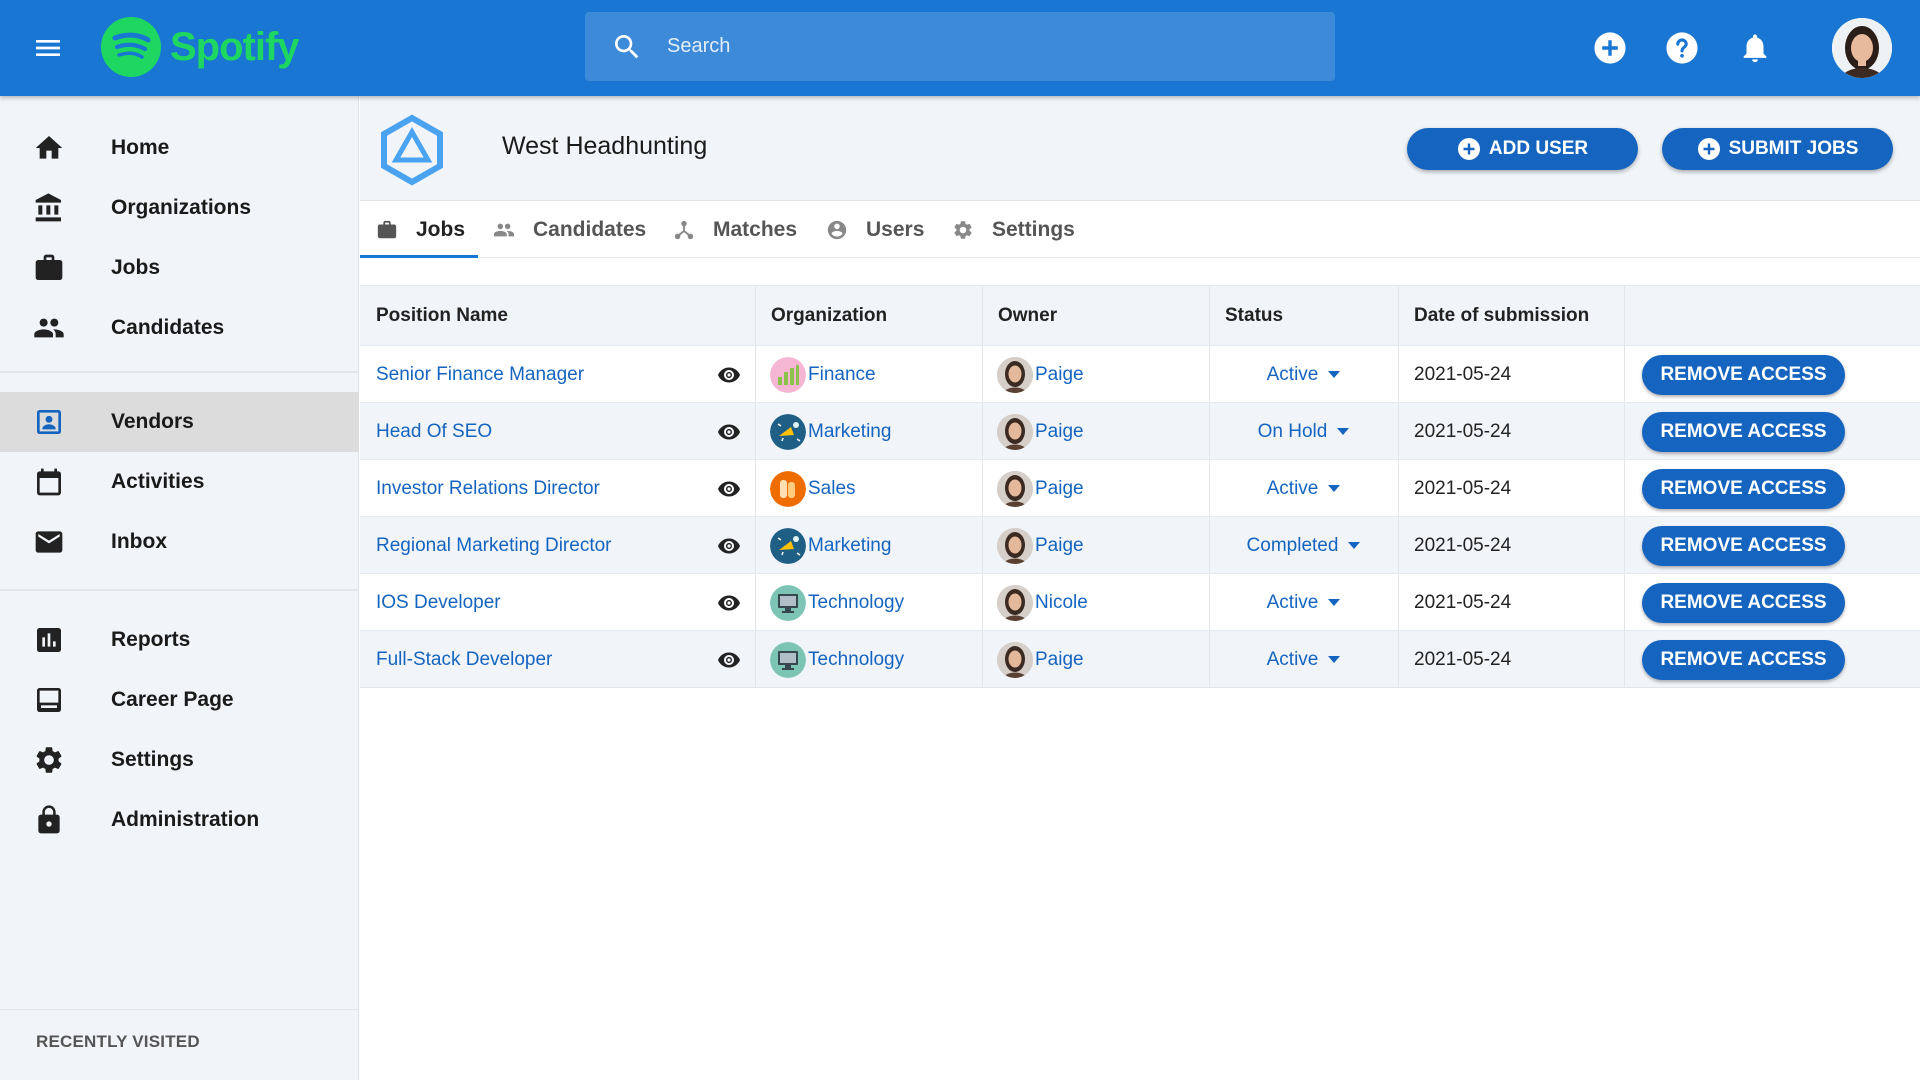 The width and height of the screenshot is (1920, 1080). What do you see at coordinates (1304, 432) in the screenshot?
I see `status-dropdown: On Hold` at bounding box center [1304, 432].